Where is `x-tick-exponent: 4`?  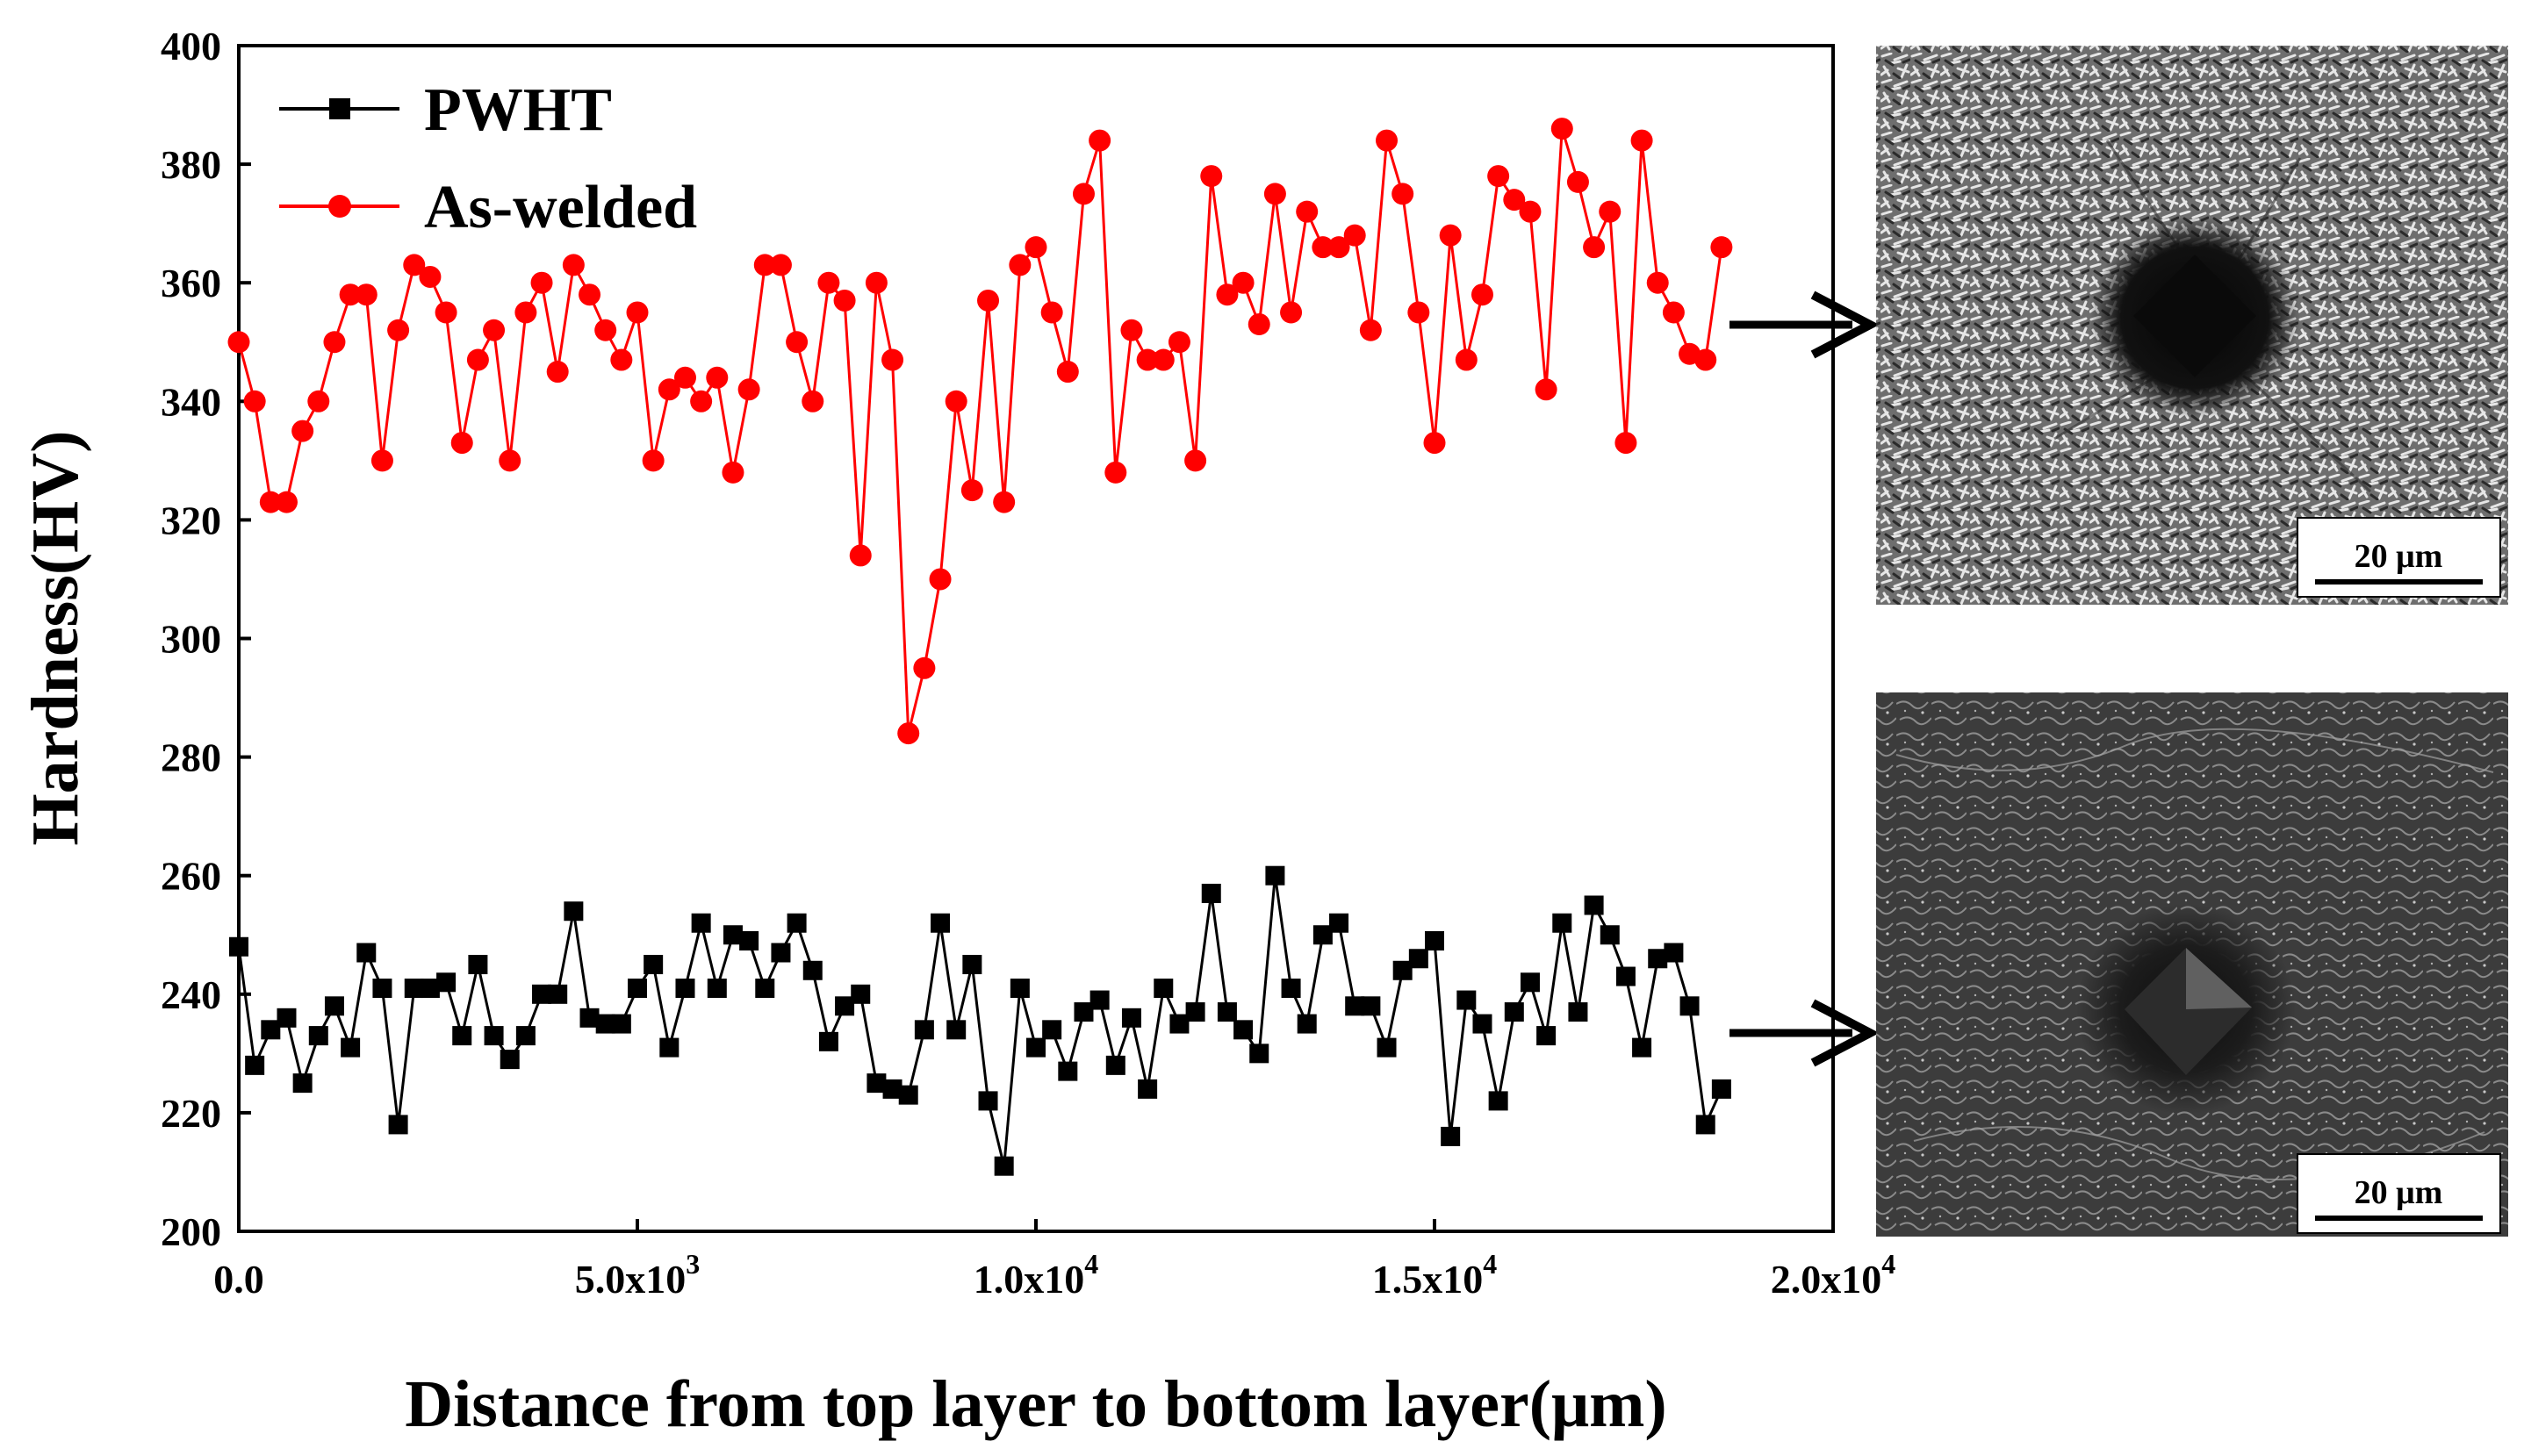 x-tick-exponent: 4 is located at coordinates (1091, 1264).